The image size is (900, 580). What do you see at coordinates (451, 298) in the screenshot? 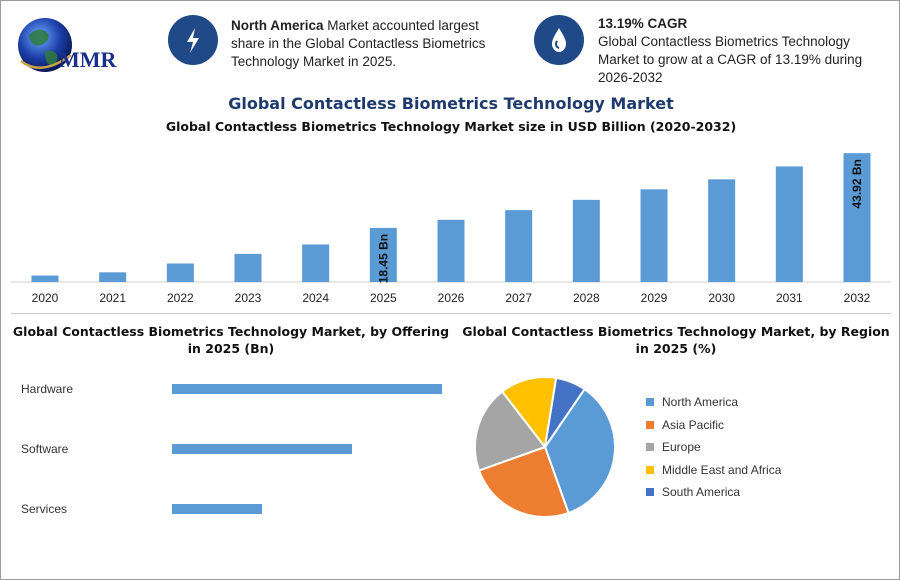
I see `tick-label-2026: 2026` at bounding box center [451, 298].